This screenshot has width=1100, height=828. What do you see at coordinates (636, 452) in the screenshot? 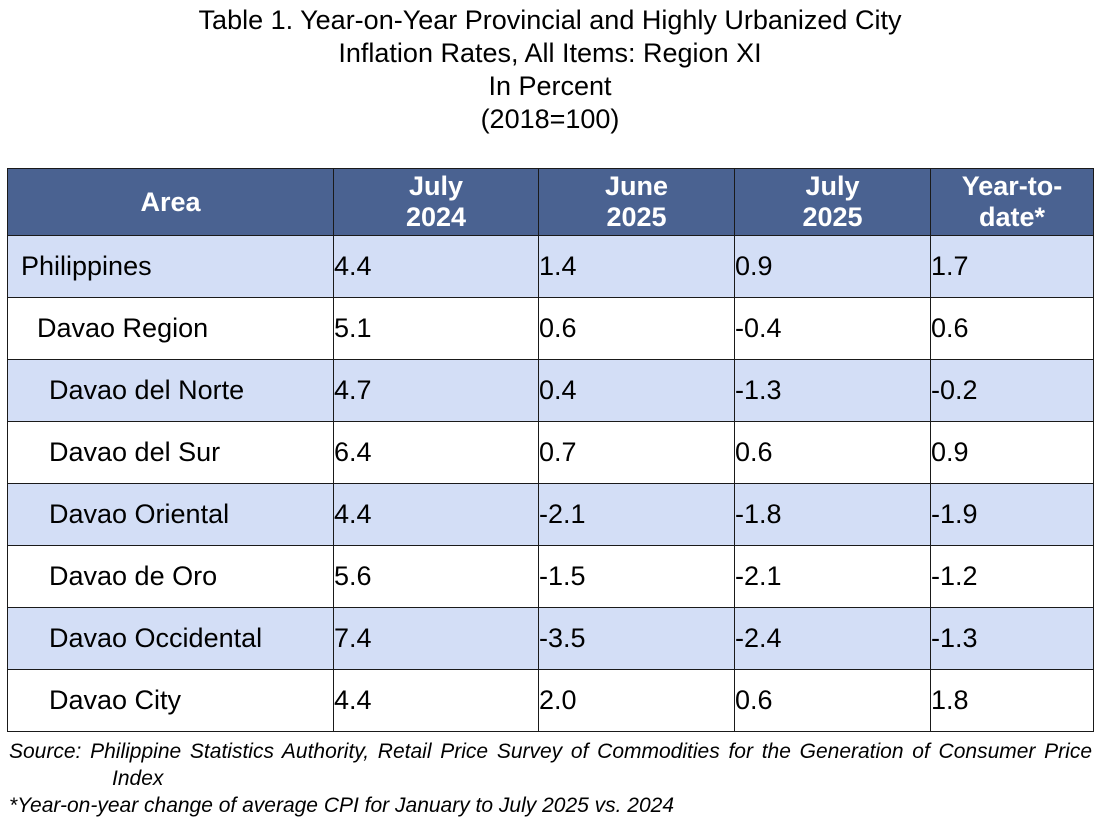
I see `value-cell-june-2025: 0.7` at bounding box center [636, 452].